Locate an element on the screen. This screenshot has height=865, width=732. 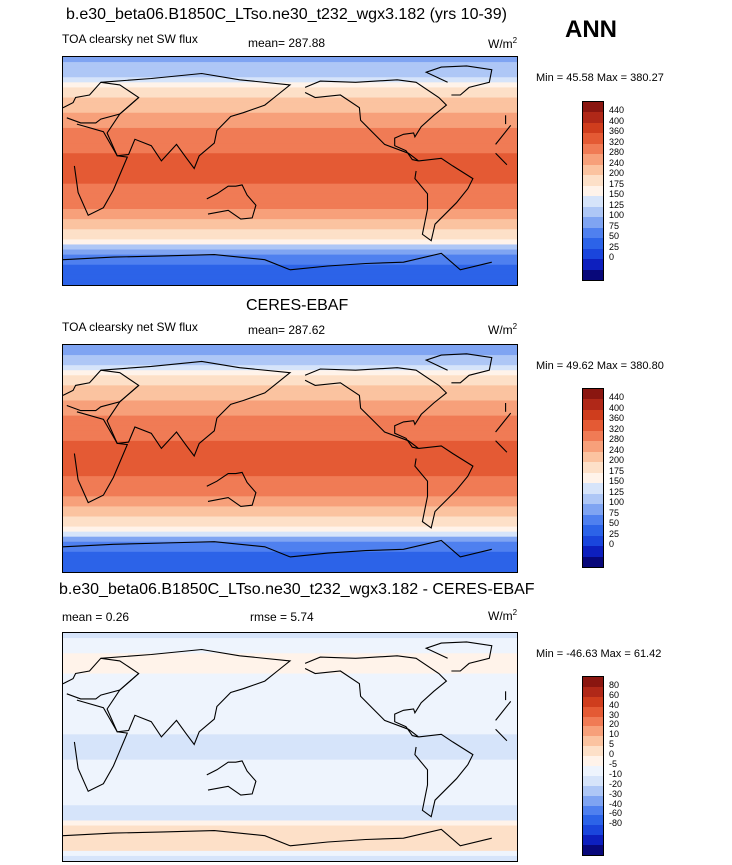
colorbar-label: -60 is located at coordinates (616, 813).